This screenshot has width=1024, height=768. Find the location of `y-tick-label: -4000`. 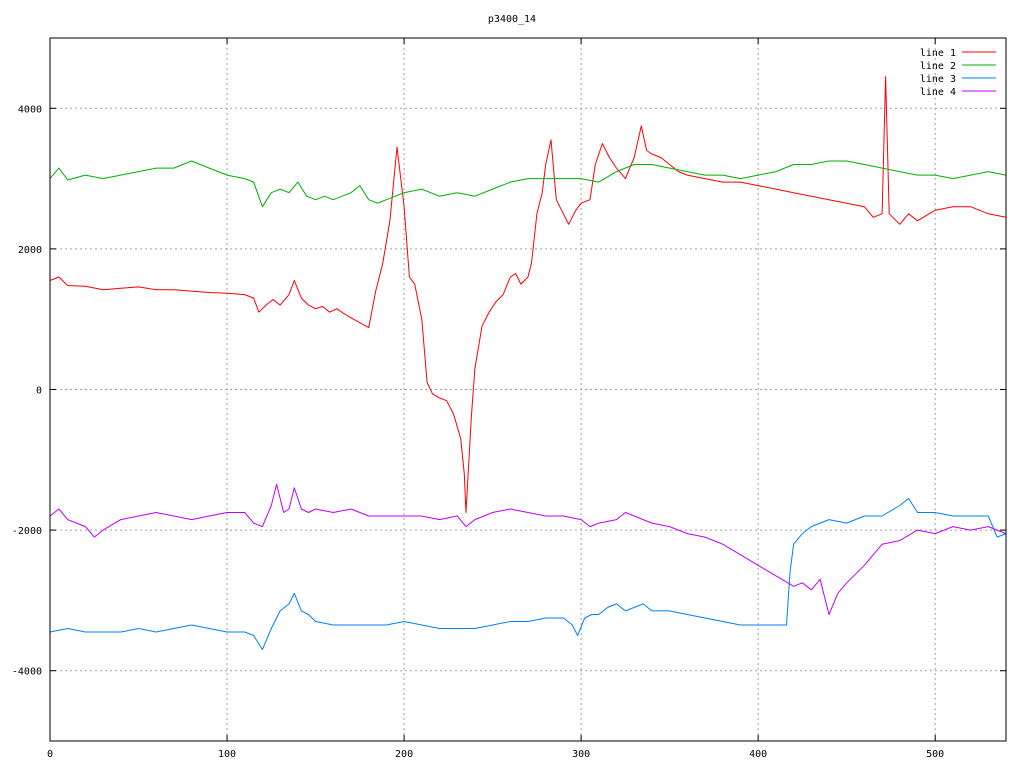

y-tick-label: -4000 is located at coordinates (27, 672).